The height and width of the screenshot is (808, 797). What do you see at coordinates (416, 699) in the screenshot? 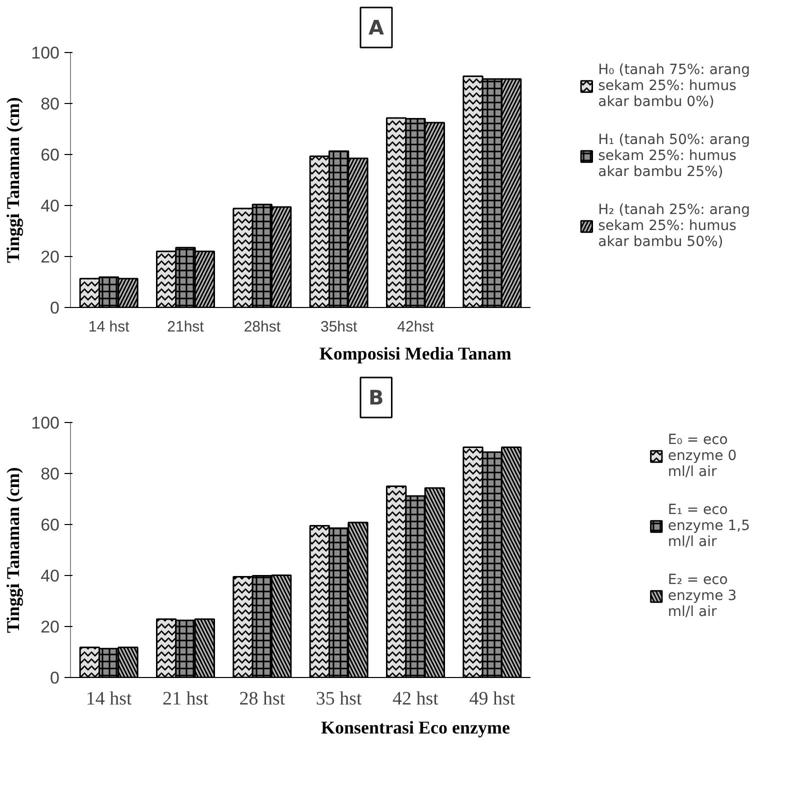
I see `x-tick-label: 42 hst` at bounding box center [416, 699].